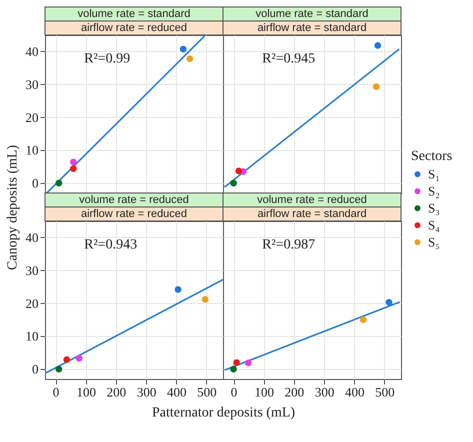  What do you see at coordinates (434, 174) in the screenshot?
I see `legend-label: S₁` at bounding box center [434, 174].